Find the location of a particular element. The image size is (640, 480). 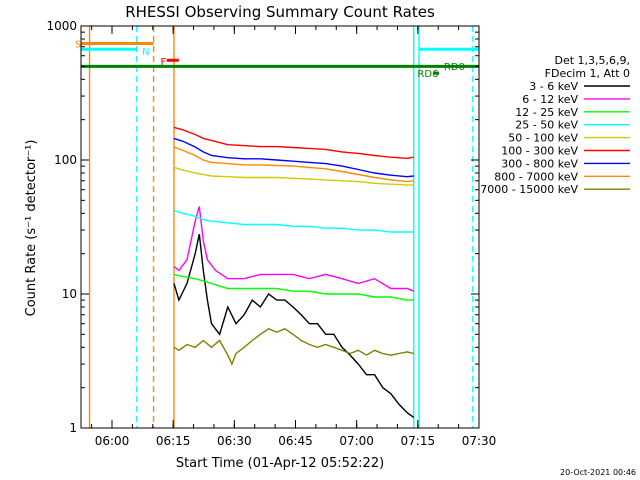

annotation-s: S is located at coordinates (78, 45).